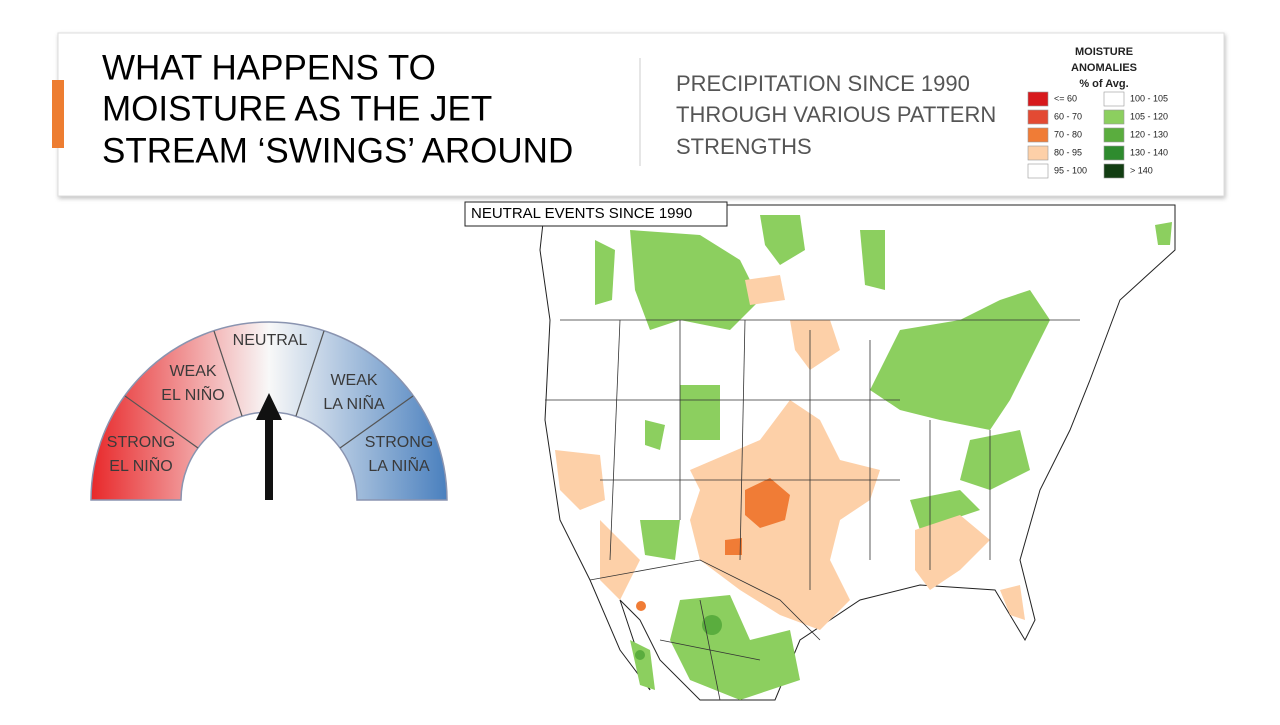 This screenshot has width=1280, height=725. I want to click on gauge-label: NEUTRAL, so click(270, 340).